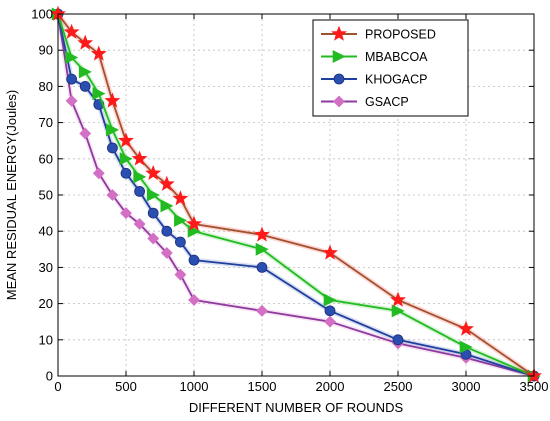 The image size is (550, 421). What do you see at coordinates (398, 386) in the screenshot?
I see `x-tick-label: 2500` at bounding box center [398, 386].